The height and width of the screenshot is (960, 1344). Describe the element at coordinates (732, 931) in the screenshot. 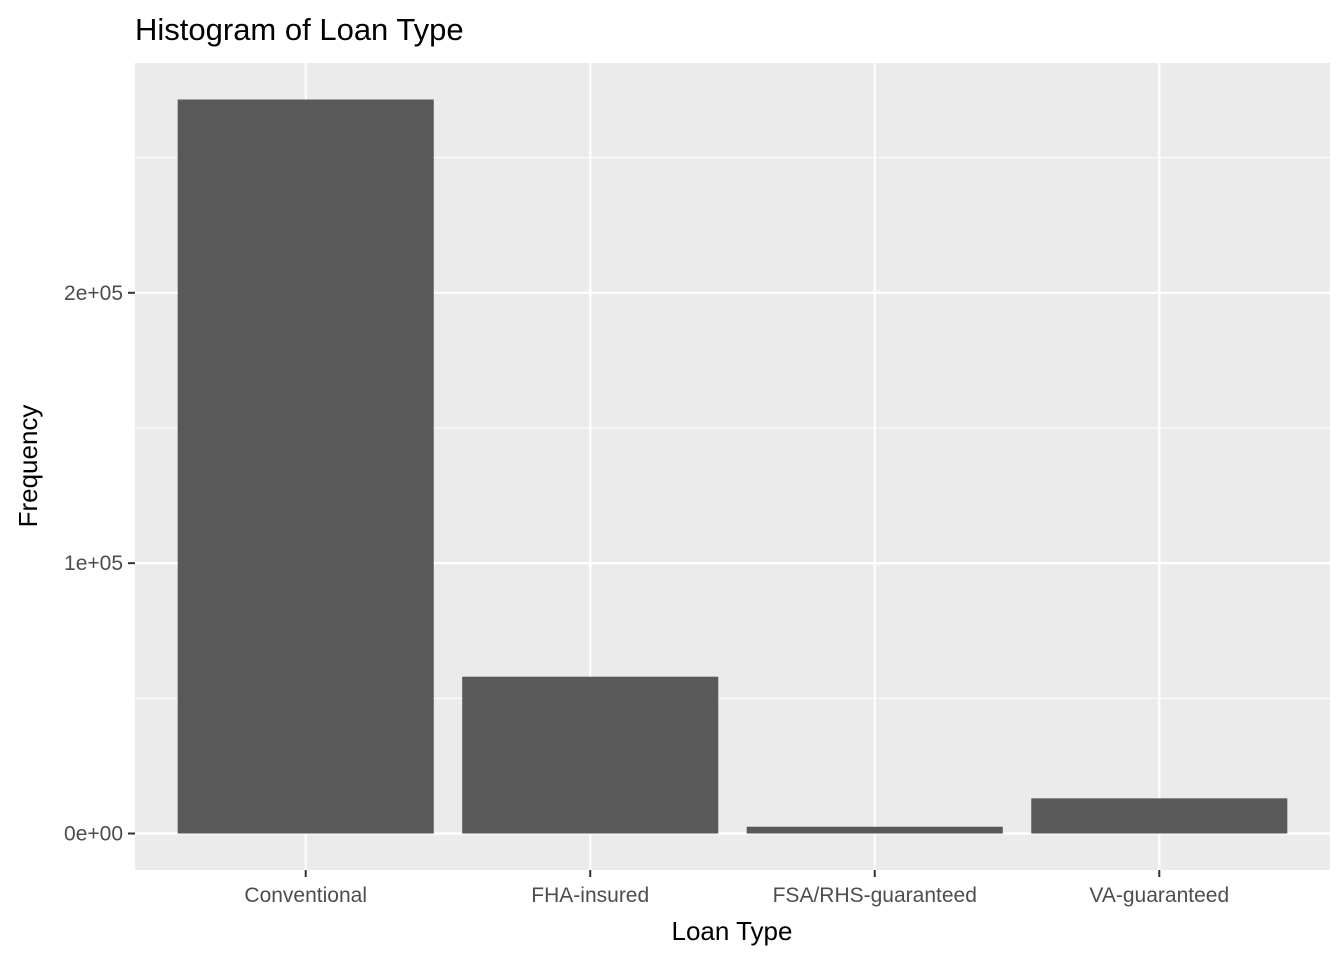

I see `x-axis-title: Loan Type` at that location.